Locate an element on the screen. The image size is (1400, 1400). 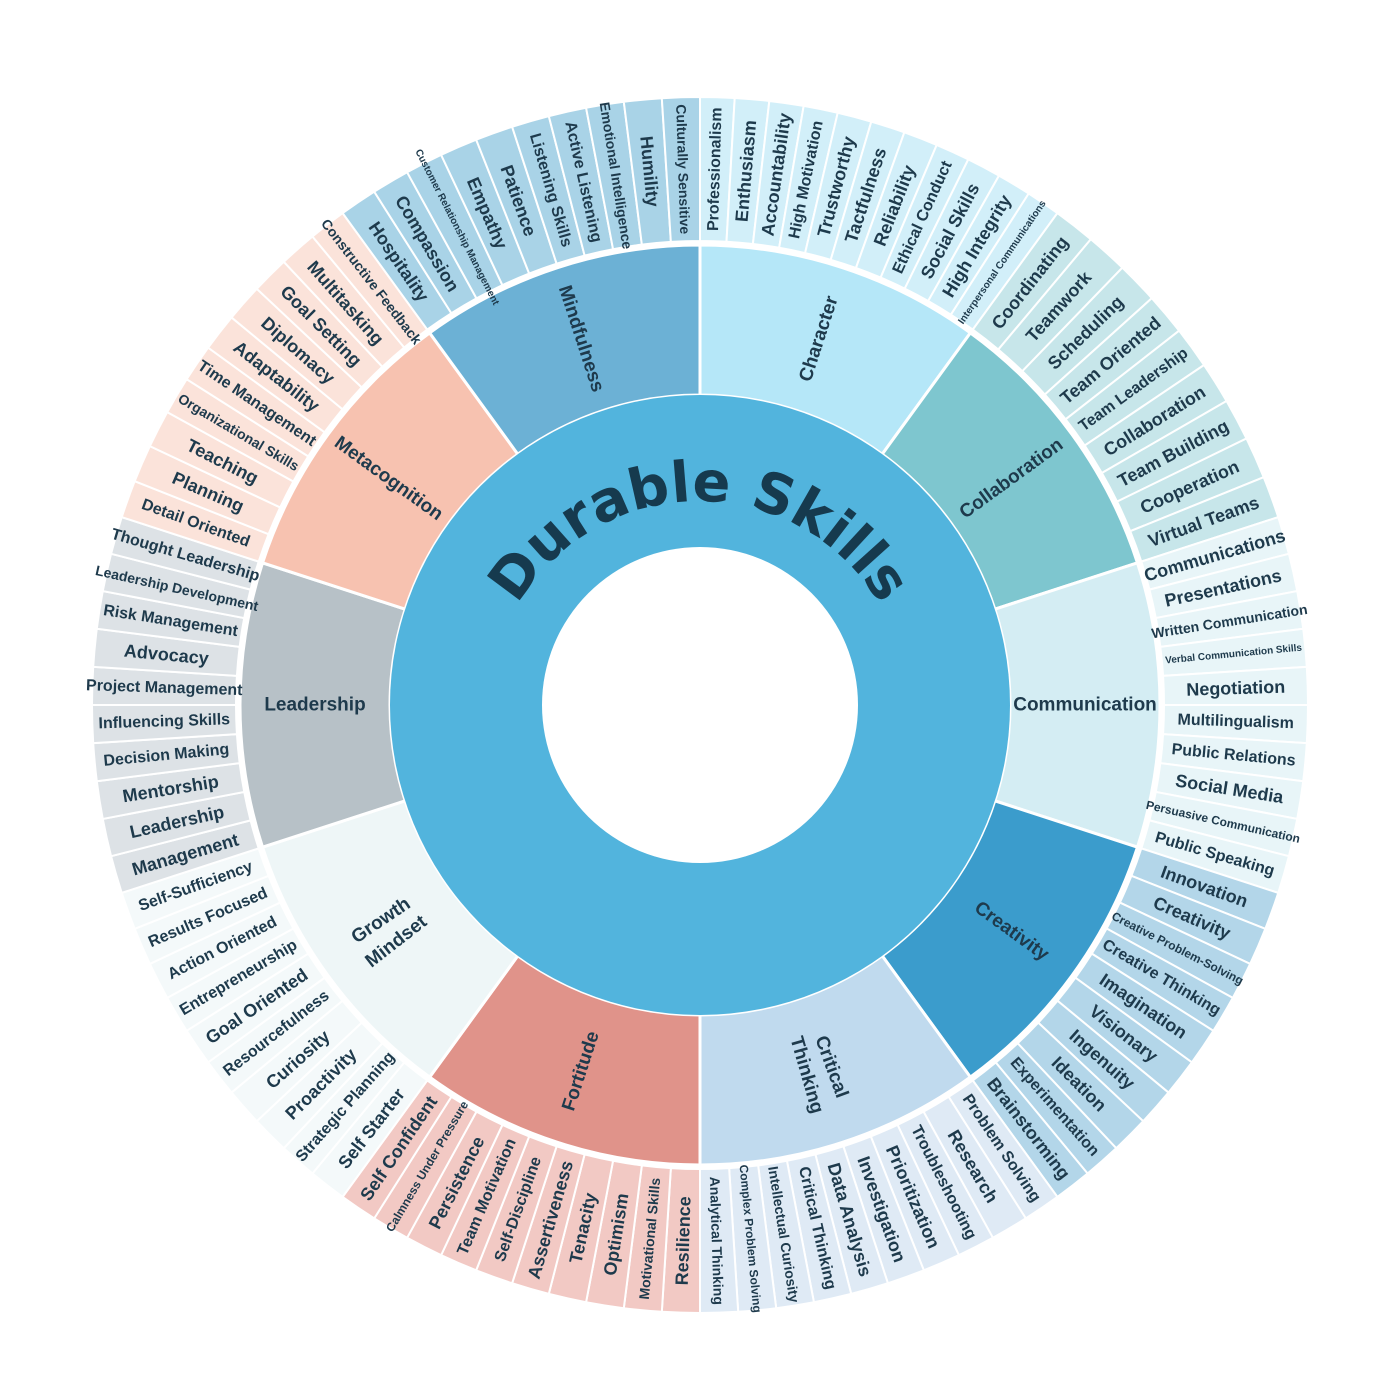
skill-label-professionalism: Professionalism is located at coordinates (715, 169).